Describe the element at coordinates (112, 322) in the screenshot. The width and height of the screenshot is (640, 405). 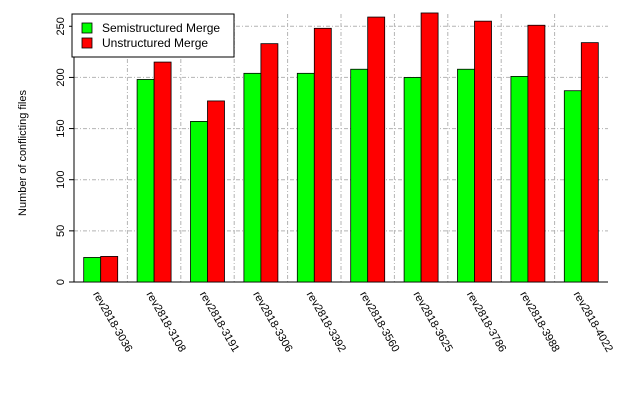
I see `x-tick-label: rev2818-3036` at that location.